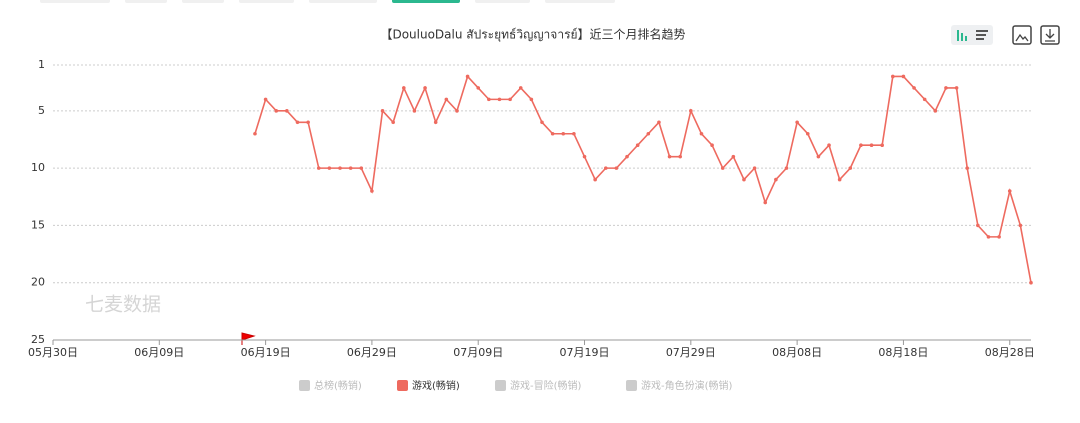  I want to click on x-tick-label: 08月08日, so click(797, 352).